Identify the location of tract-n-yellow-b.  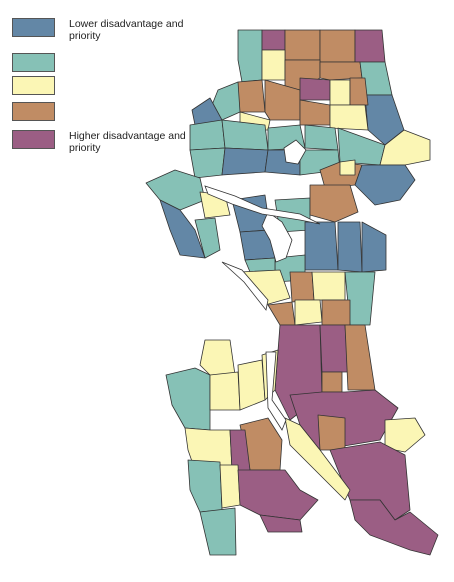
(340, 92).